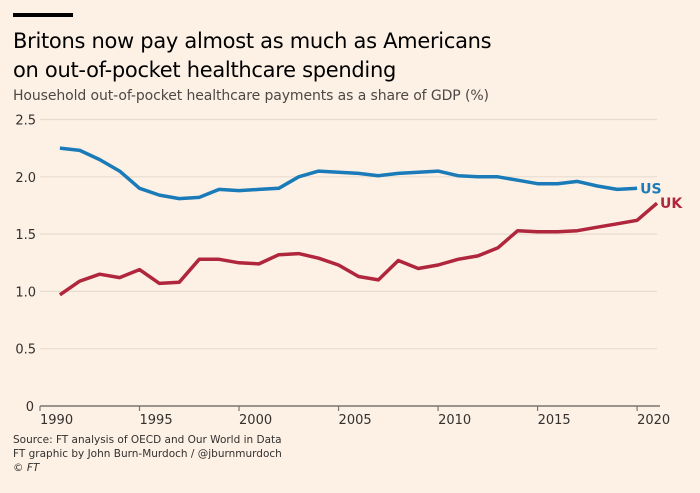 The width and height of the screenshot is (700, 493). I want to click on copyright-name: FT, so click(33, 468).